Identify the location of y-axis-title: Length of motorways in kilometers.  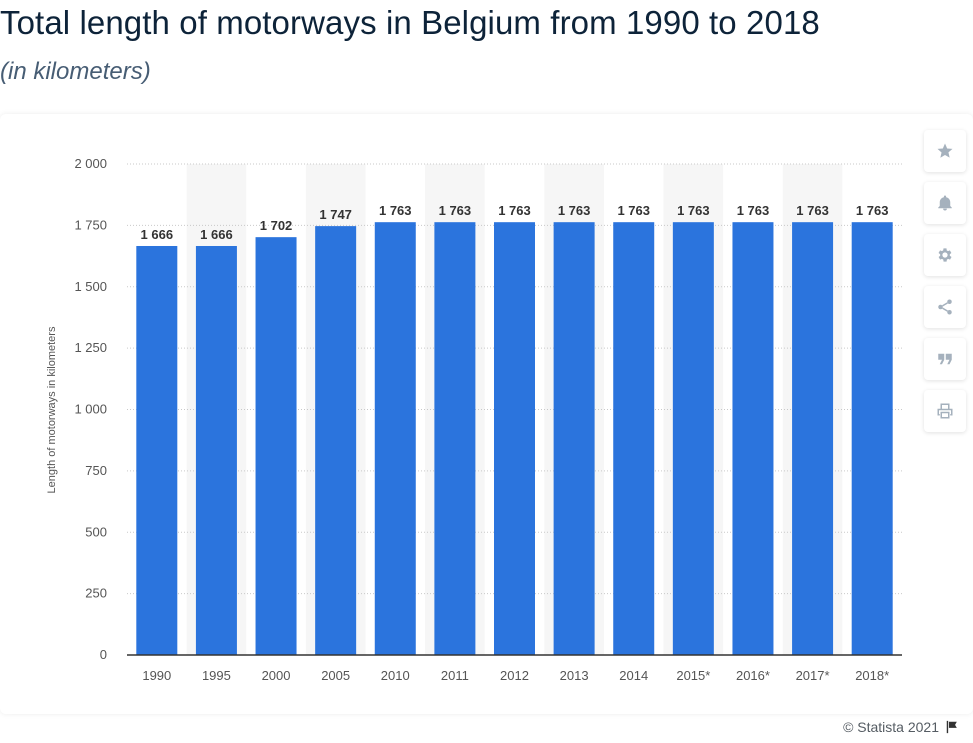
(52, 409).